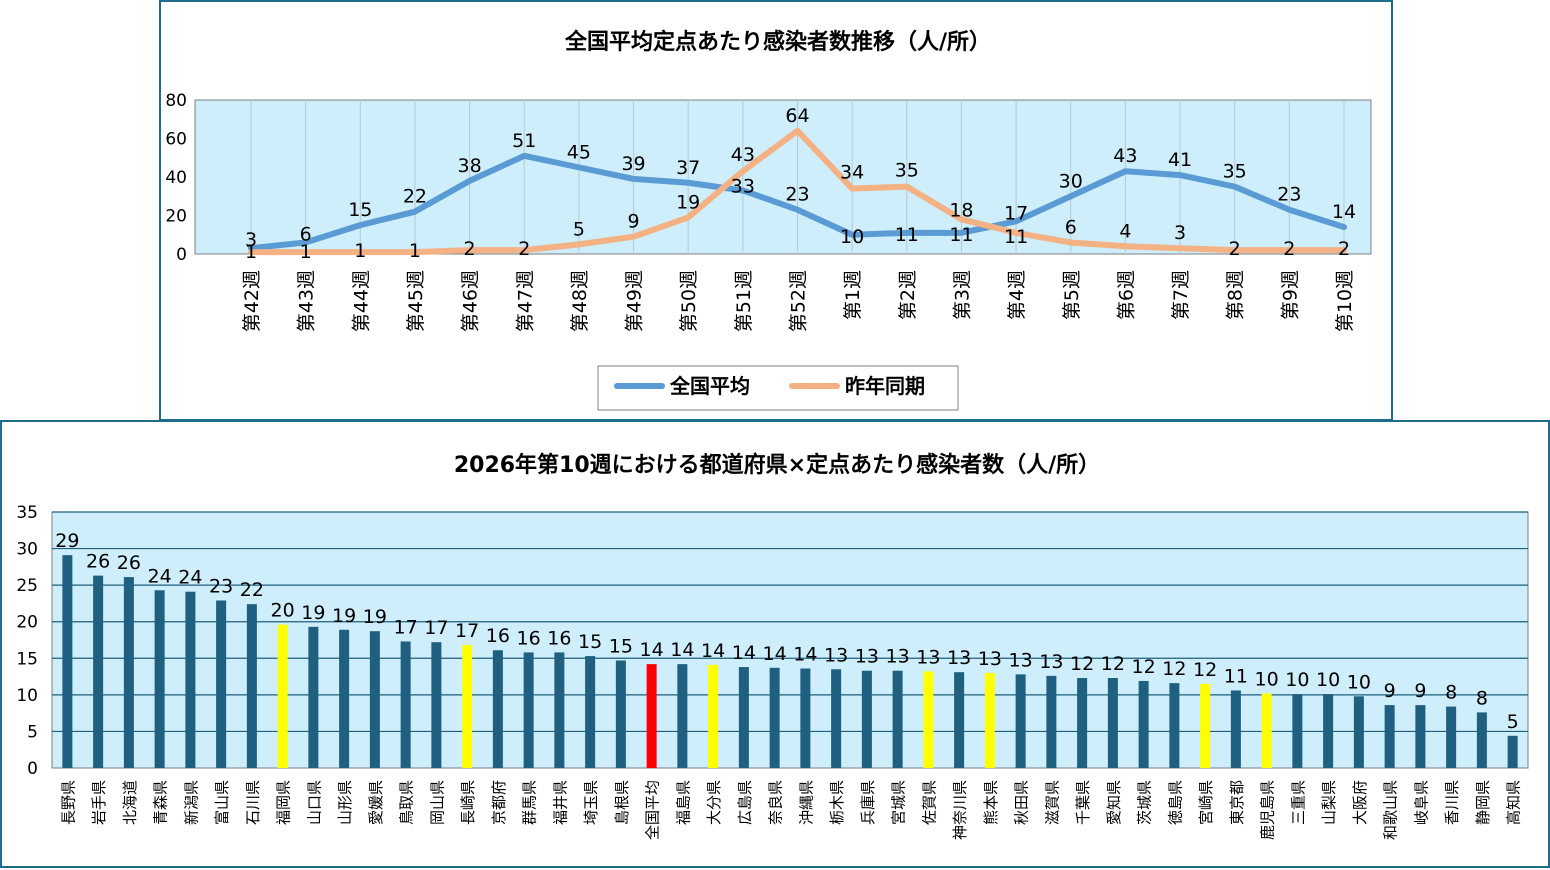 This screenshot has height=870, width=1550. Describe the element at coordinates (635, 301) in the screenshot. I see `x-tick-label: 第49週` at that location.